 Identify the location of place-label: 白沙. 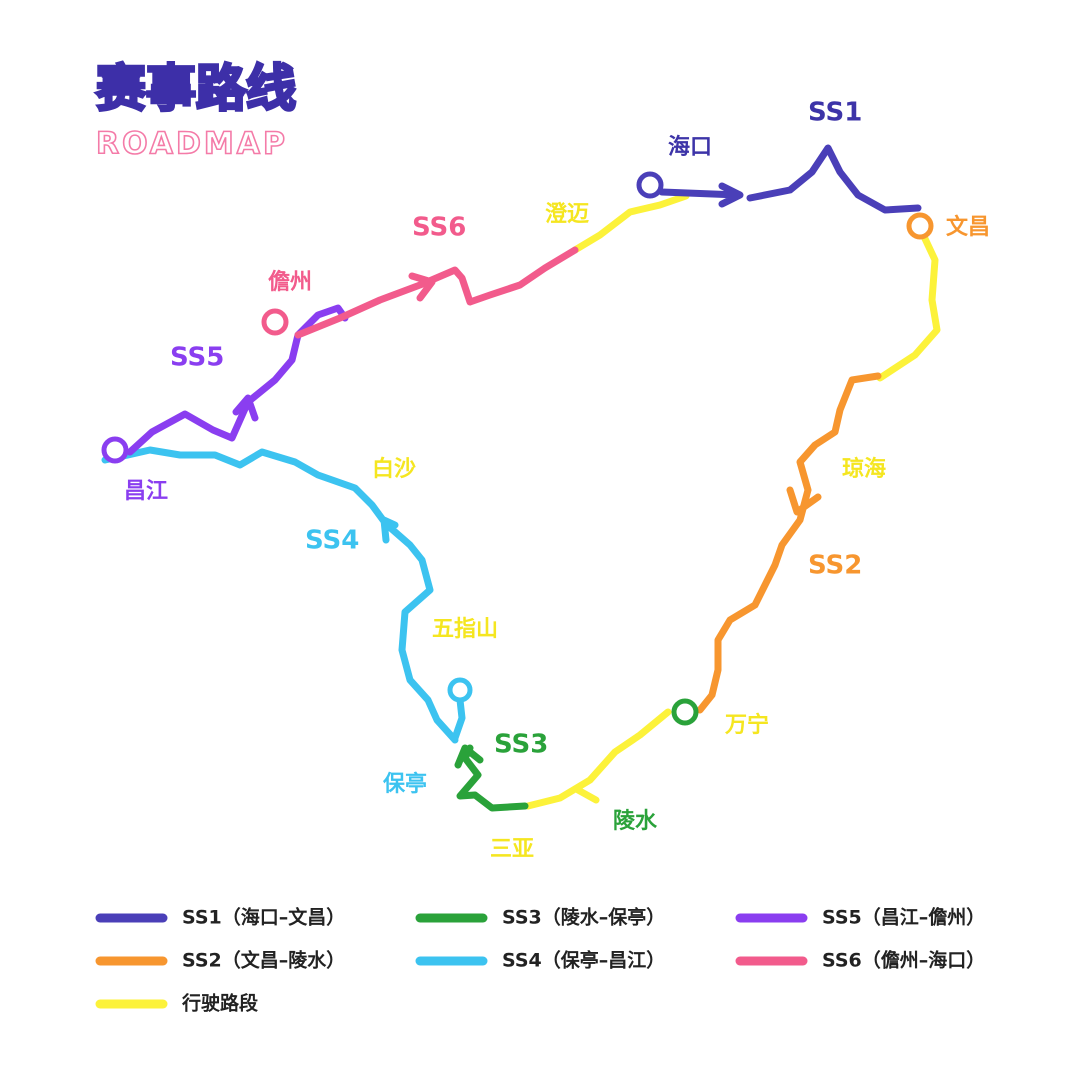
(394, 469).